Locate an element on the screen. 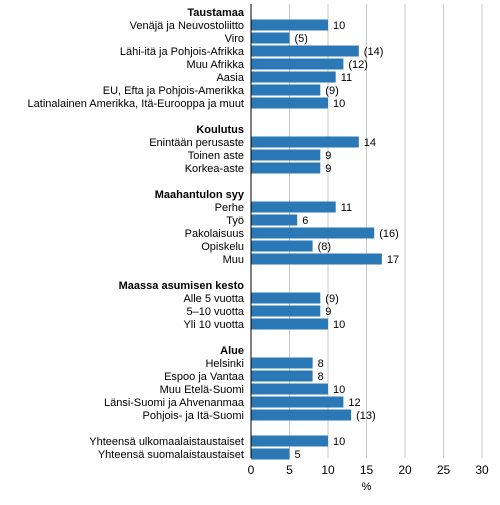  category-label: Venäjä ja Neuvostoliitto is located at coordinates (187, 26).